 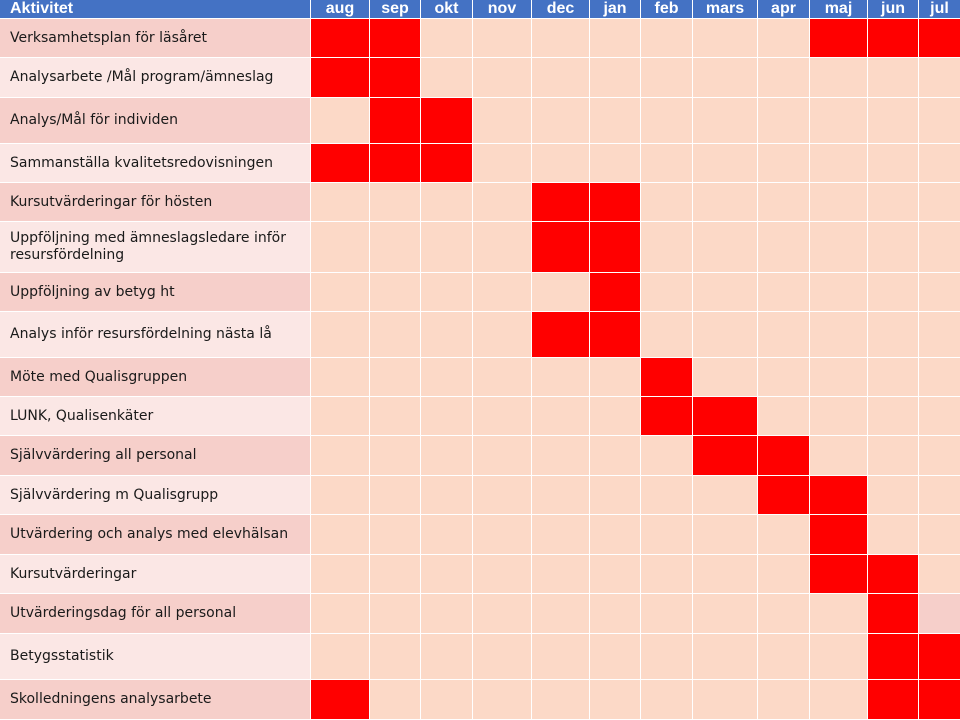 What do you see at coordinates (111, 699) in the screenshot?
I see `activity-label-text: Skolledningens analysarbete` at bounding box center [111, 699].